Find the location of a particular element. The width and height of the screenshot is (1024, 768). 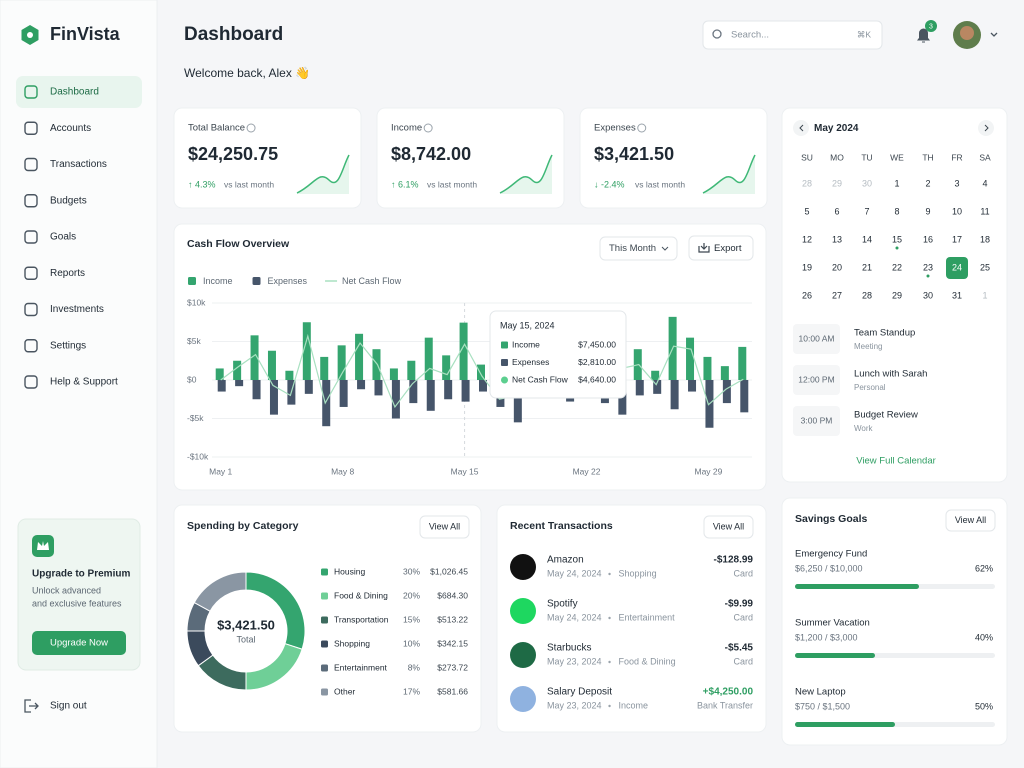

export-label: Export is located at coordinates (728, 248).